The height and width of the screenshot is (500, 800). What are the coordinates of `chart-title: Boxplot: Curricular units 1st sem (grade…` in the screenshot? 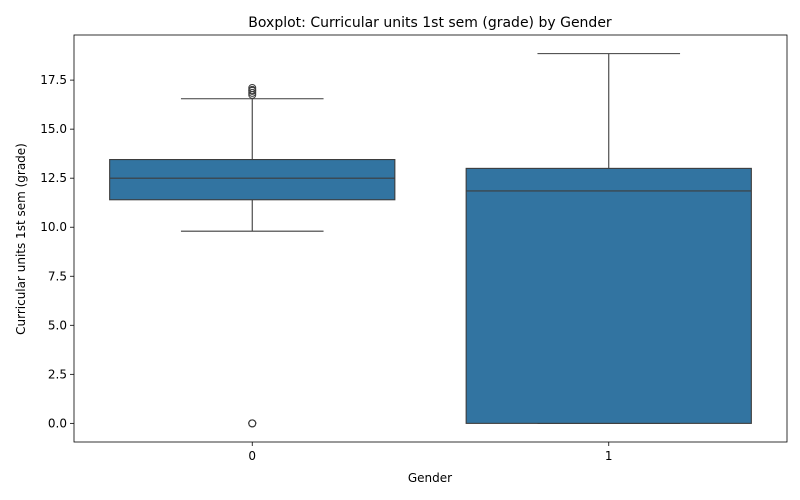 It's located at (430, 23).